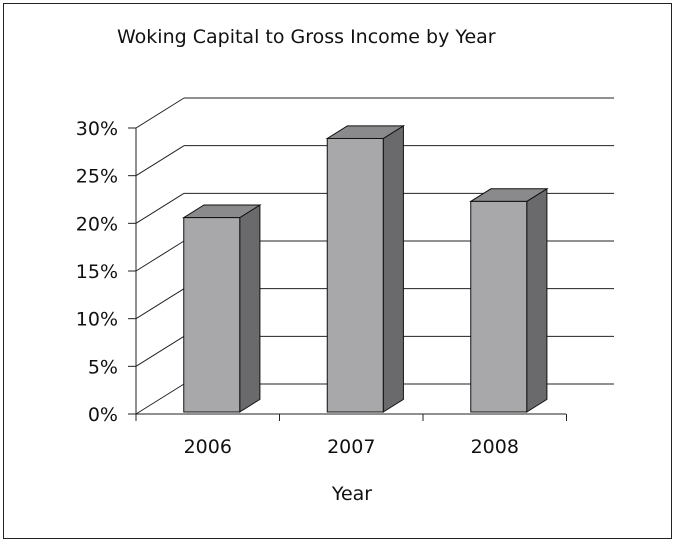  Describe the element at coordinates (97, 177) in the screenshot. I see `y-tick-label: 25%` at that location.